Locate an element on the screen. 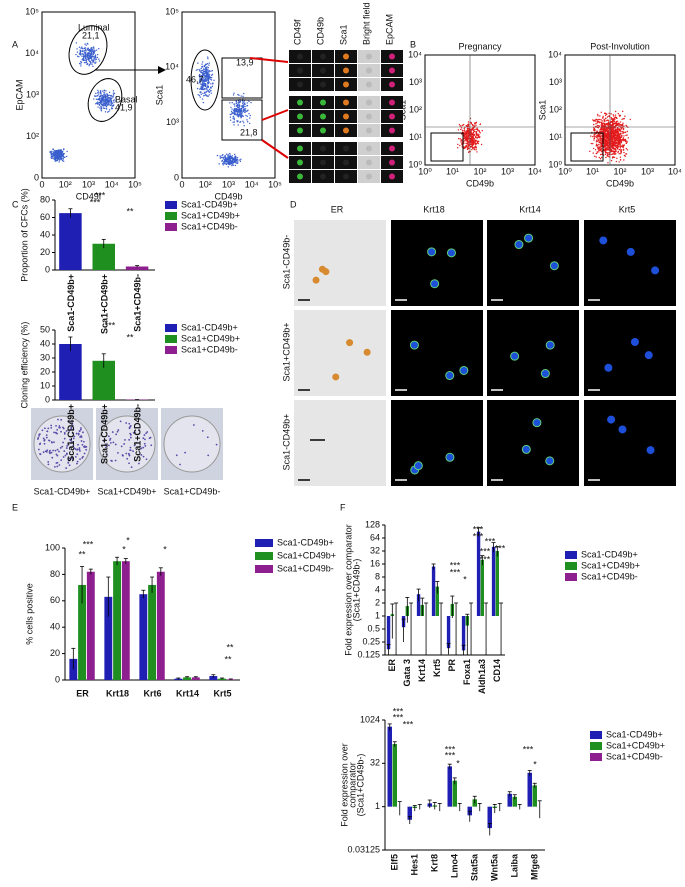 The height and width of the screenshot is (887, 685). gate-value: 21,1 is located at coordinates (91, 35).